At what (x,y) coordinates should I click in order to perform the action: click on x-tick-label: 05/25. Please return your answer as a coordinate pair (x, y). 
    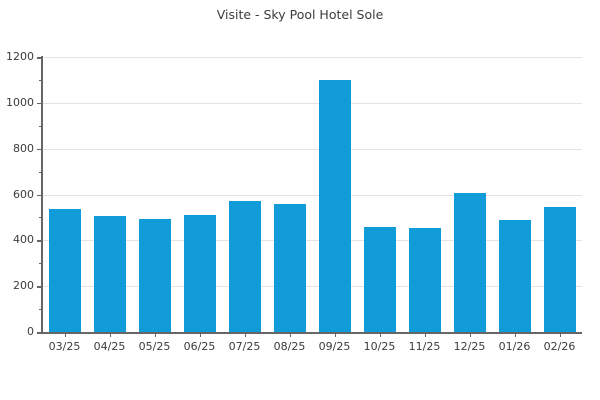
    Looking at the image, I should click on (154, 346).